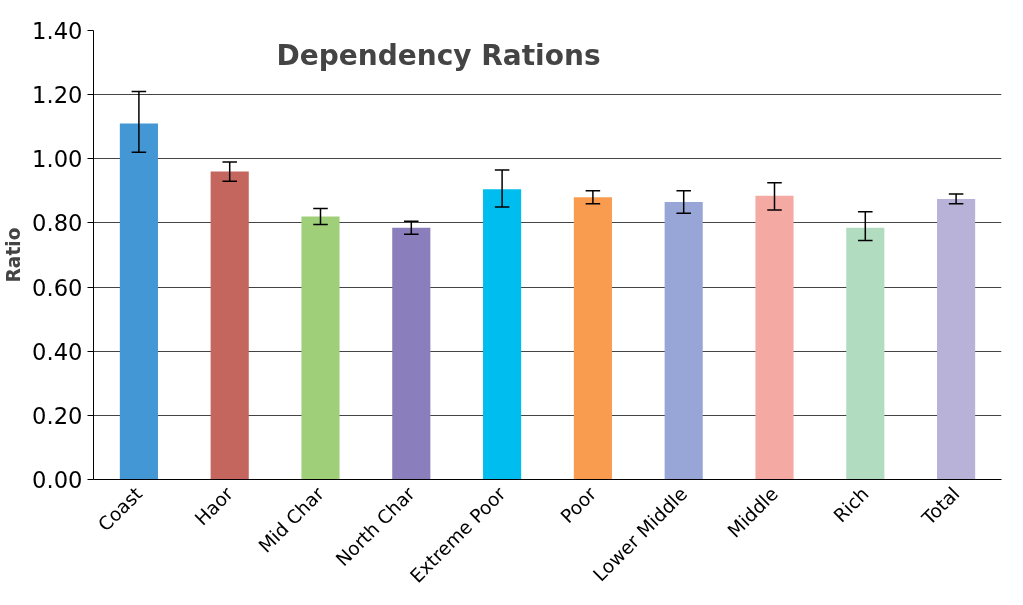 This screenshot has width=1023, height=605. What do you see at coordinates (57, 31) in the screenshot?
I see `y-tick-label: 1.40` at bounding box center [57, 31].